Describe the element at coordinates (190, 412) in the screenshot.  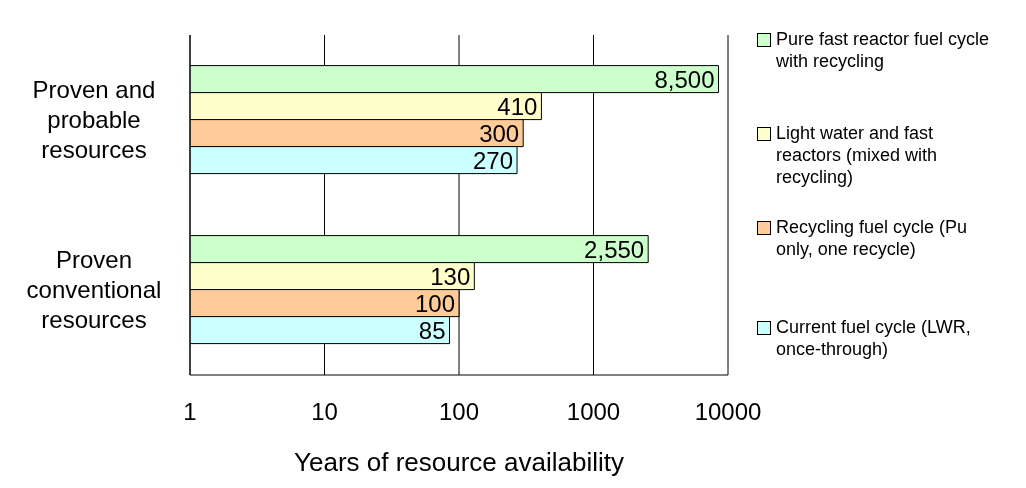
I see `x-tick-label: 1` at that location.